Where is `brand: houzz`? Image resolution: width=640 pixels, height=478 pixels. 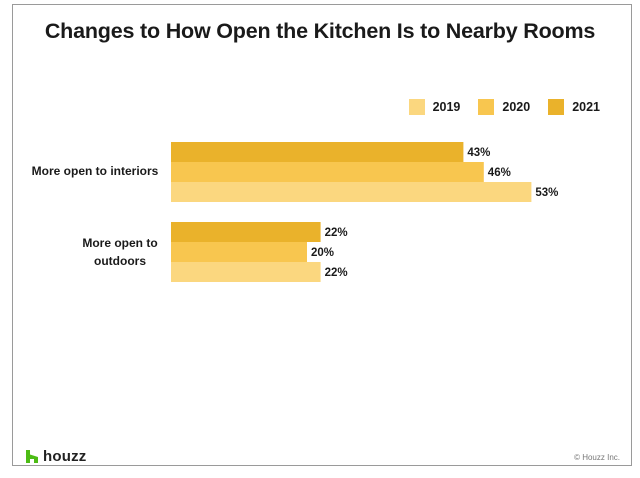 brand: houzz is located at coordinates (56, 456).